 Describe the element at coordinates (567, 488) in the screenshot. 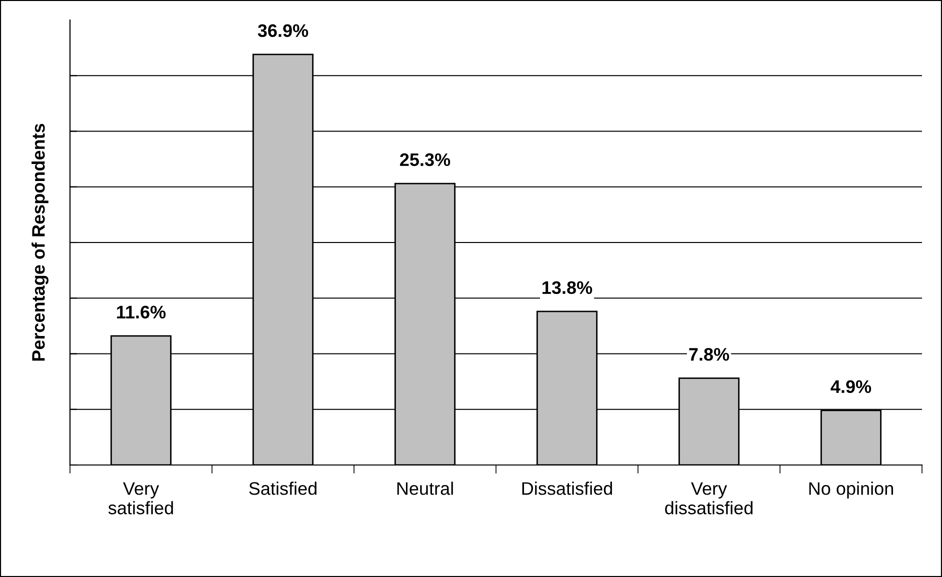

I see `x-tick-label: Dissatisfied` at that location.